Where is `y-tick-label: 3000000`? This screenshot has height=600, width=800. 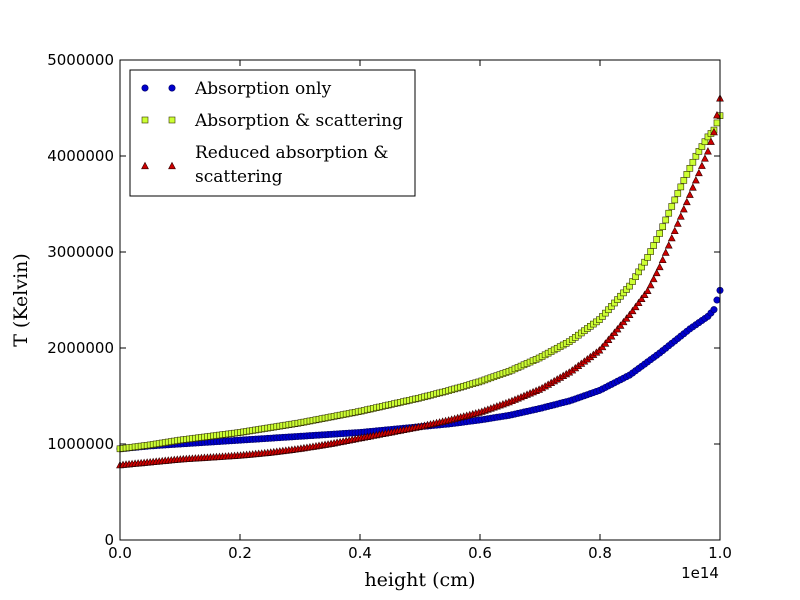 y-tick-label: 3000000 is located at coordinates (80, 252).